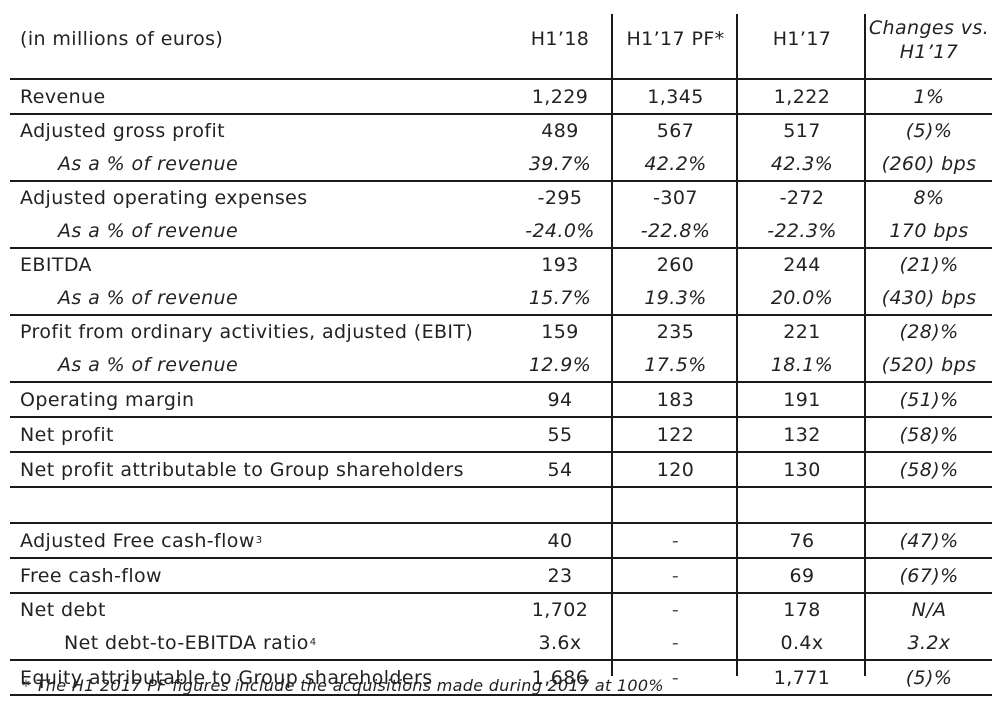  What do you see at coordinates (107, 399) in the screenshot?
I see `row-label: Operating margin` at bounding box center [107, 399].